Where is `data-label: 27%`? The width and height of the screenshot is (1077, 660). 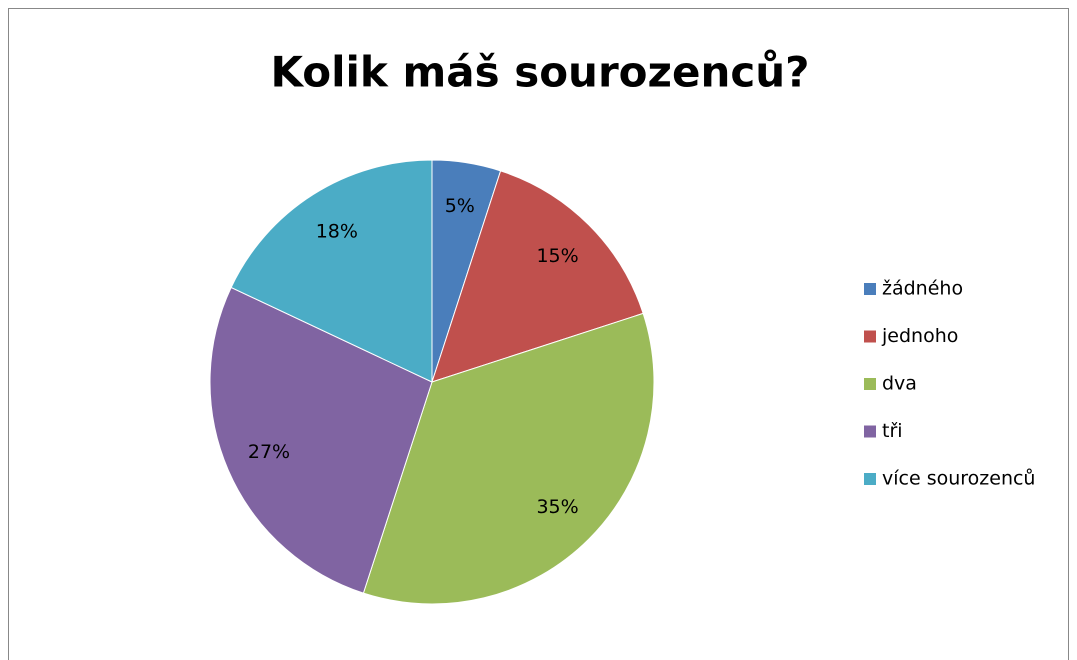 data-label: 27% is located at coordinates (269, 452).